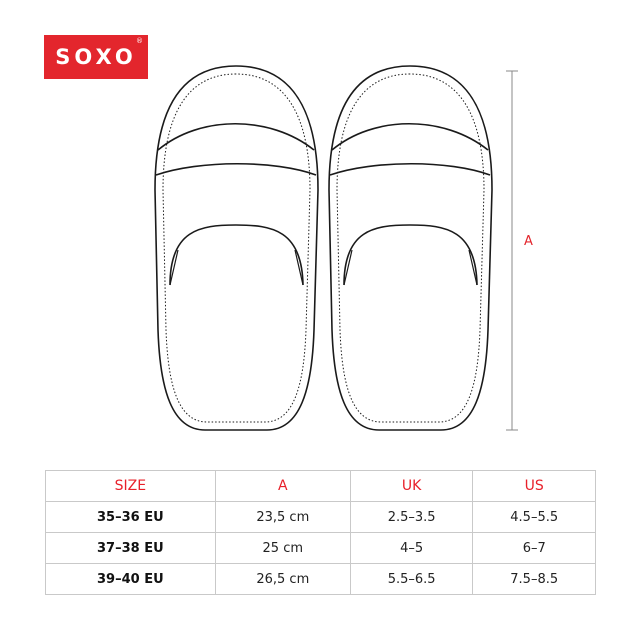 The width and height of the screenshot is (640, 640). I want to click on header-size: SIZE, so click(130, 486).